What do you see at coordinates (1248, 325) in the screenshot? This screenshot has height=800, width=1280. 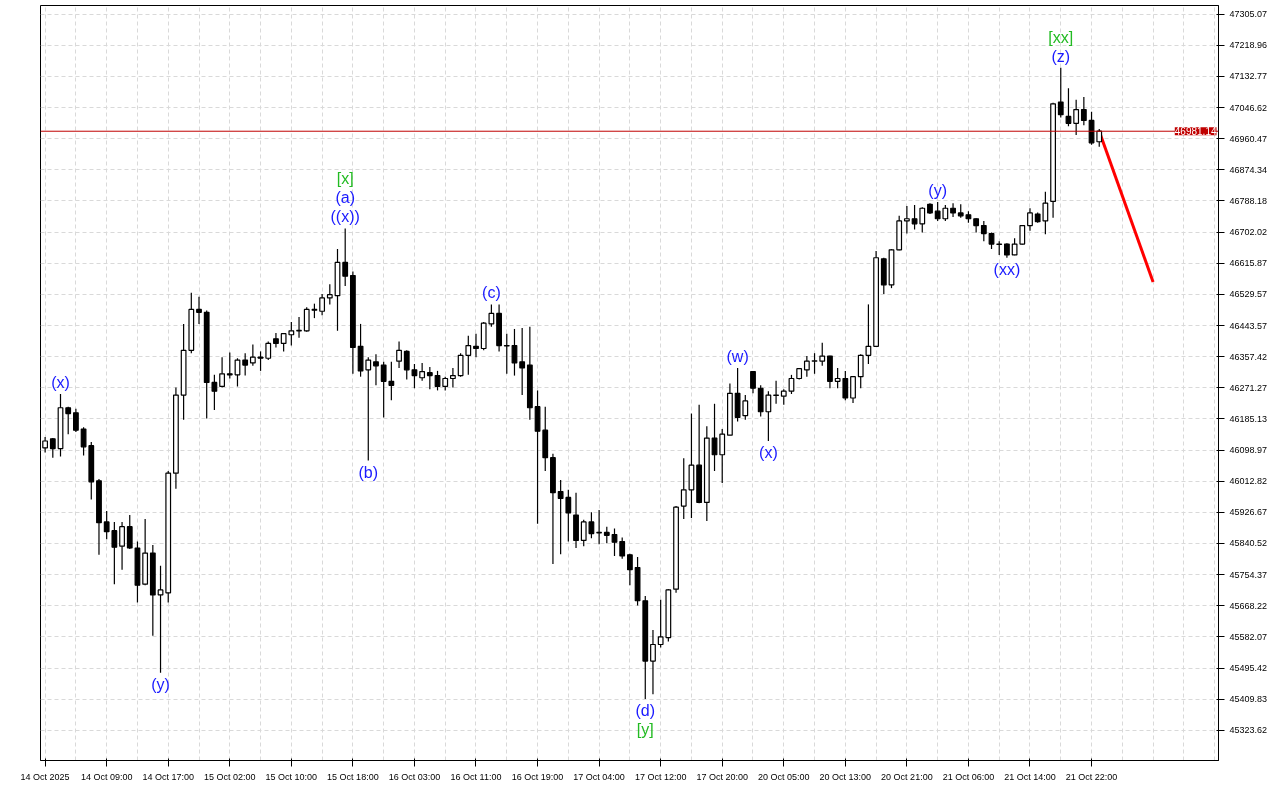 I see `y-tick-label: 46443.57` at bounding box center [1248, 325].